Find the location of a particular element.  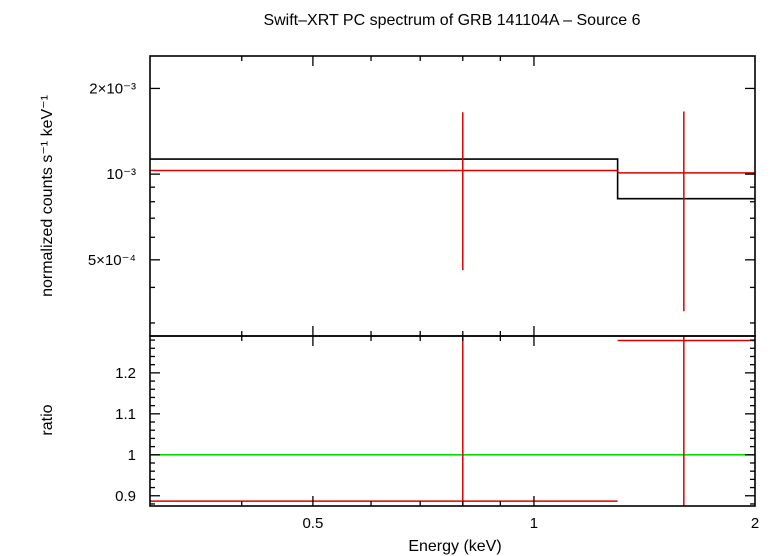

x-axis-label: Energy (keV) is located at coordinates (454, 546).